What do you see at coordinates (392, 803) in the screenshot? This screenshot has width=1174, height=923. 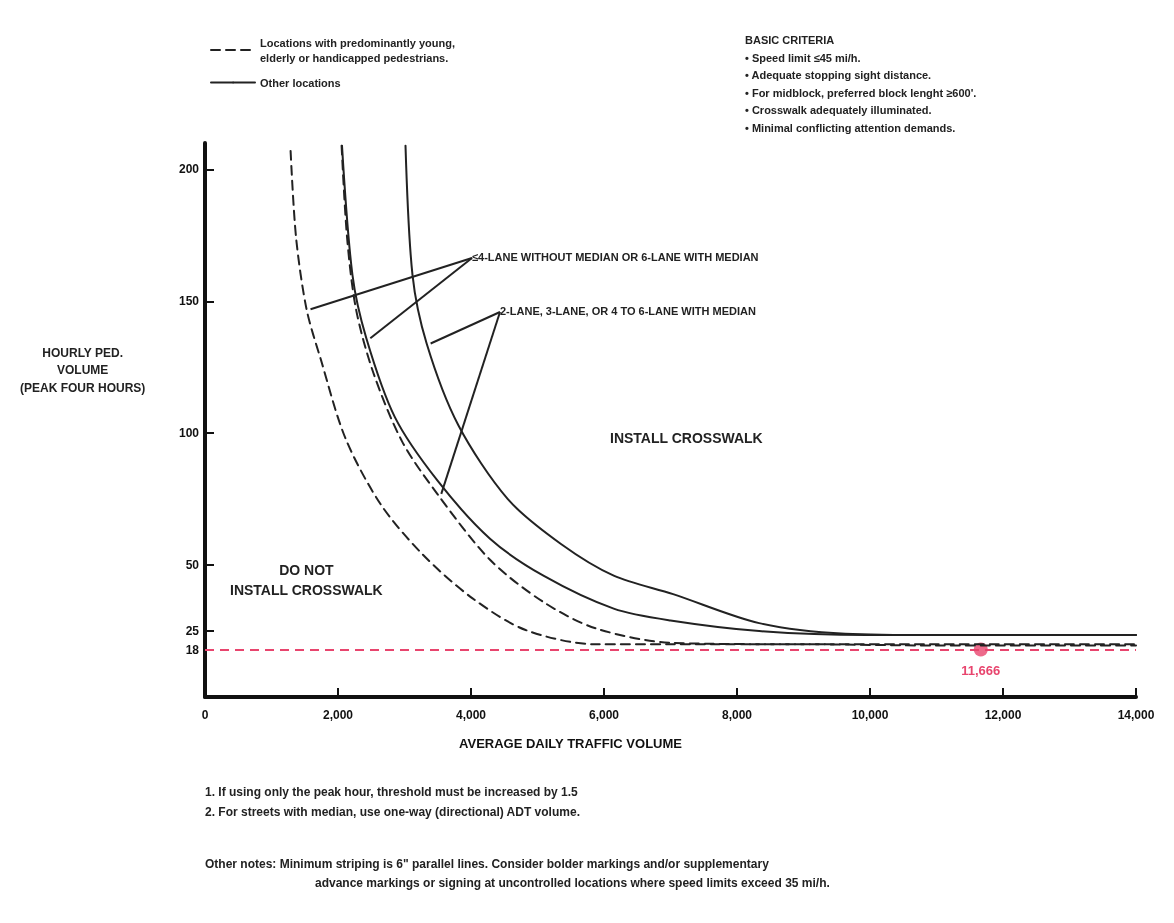 I see `text: 1. If using only the peak hour, threshold must be increased by 1.5 2. For streets with median, use one-way (directional) ADT volume.` at bounding box center [392, 803].